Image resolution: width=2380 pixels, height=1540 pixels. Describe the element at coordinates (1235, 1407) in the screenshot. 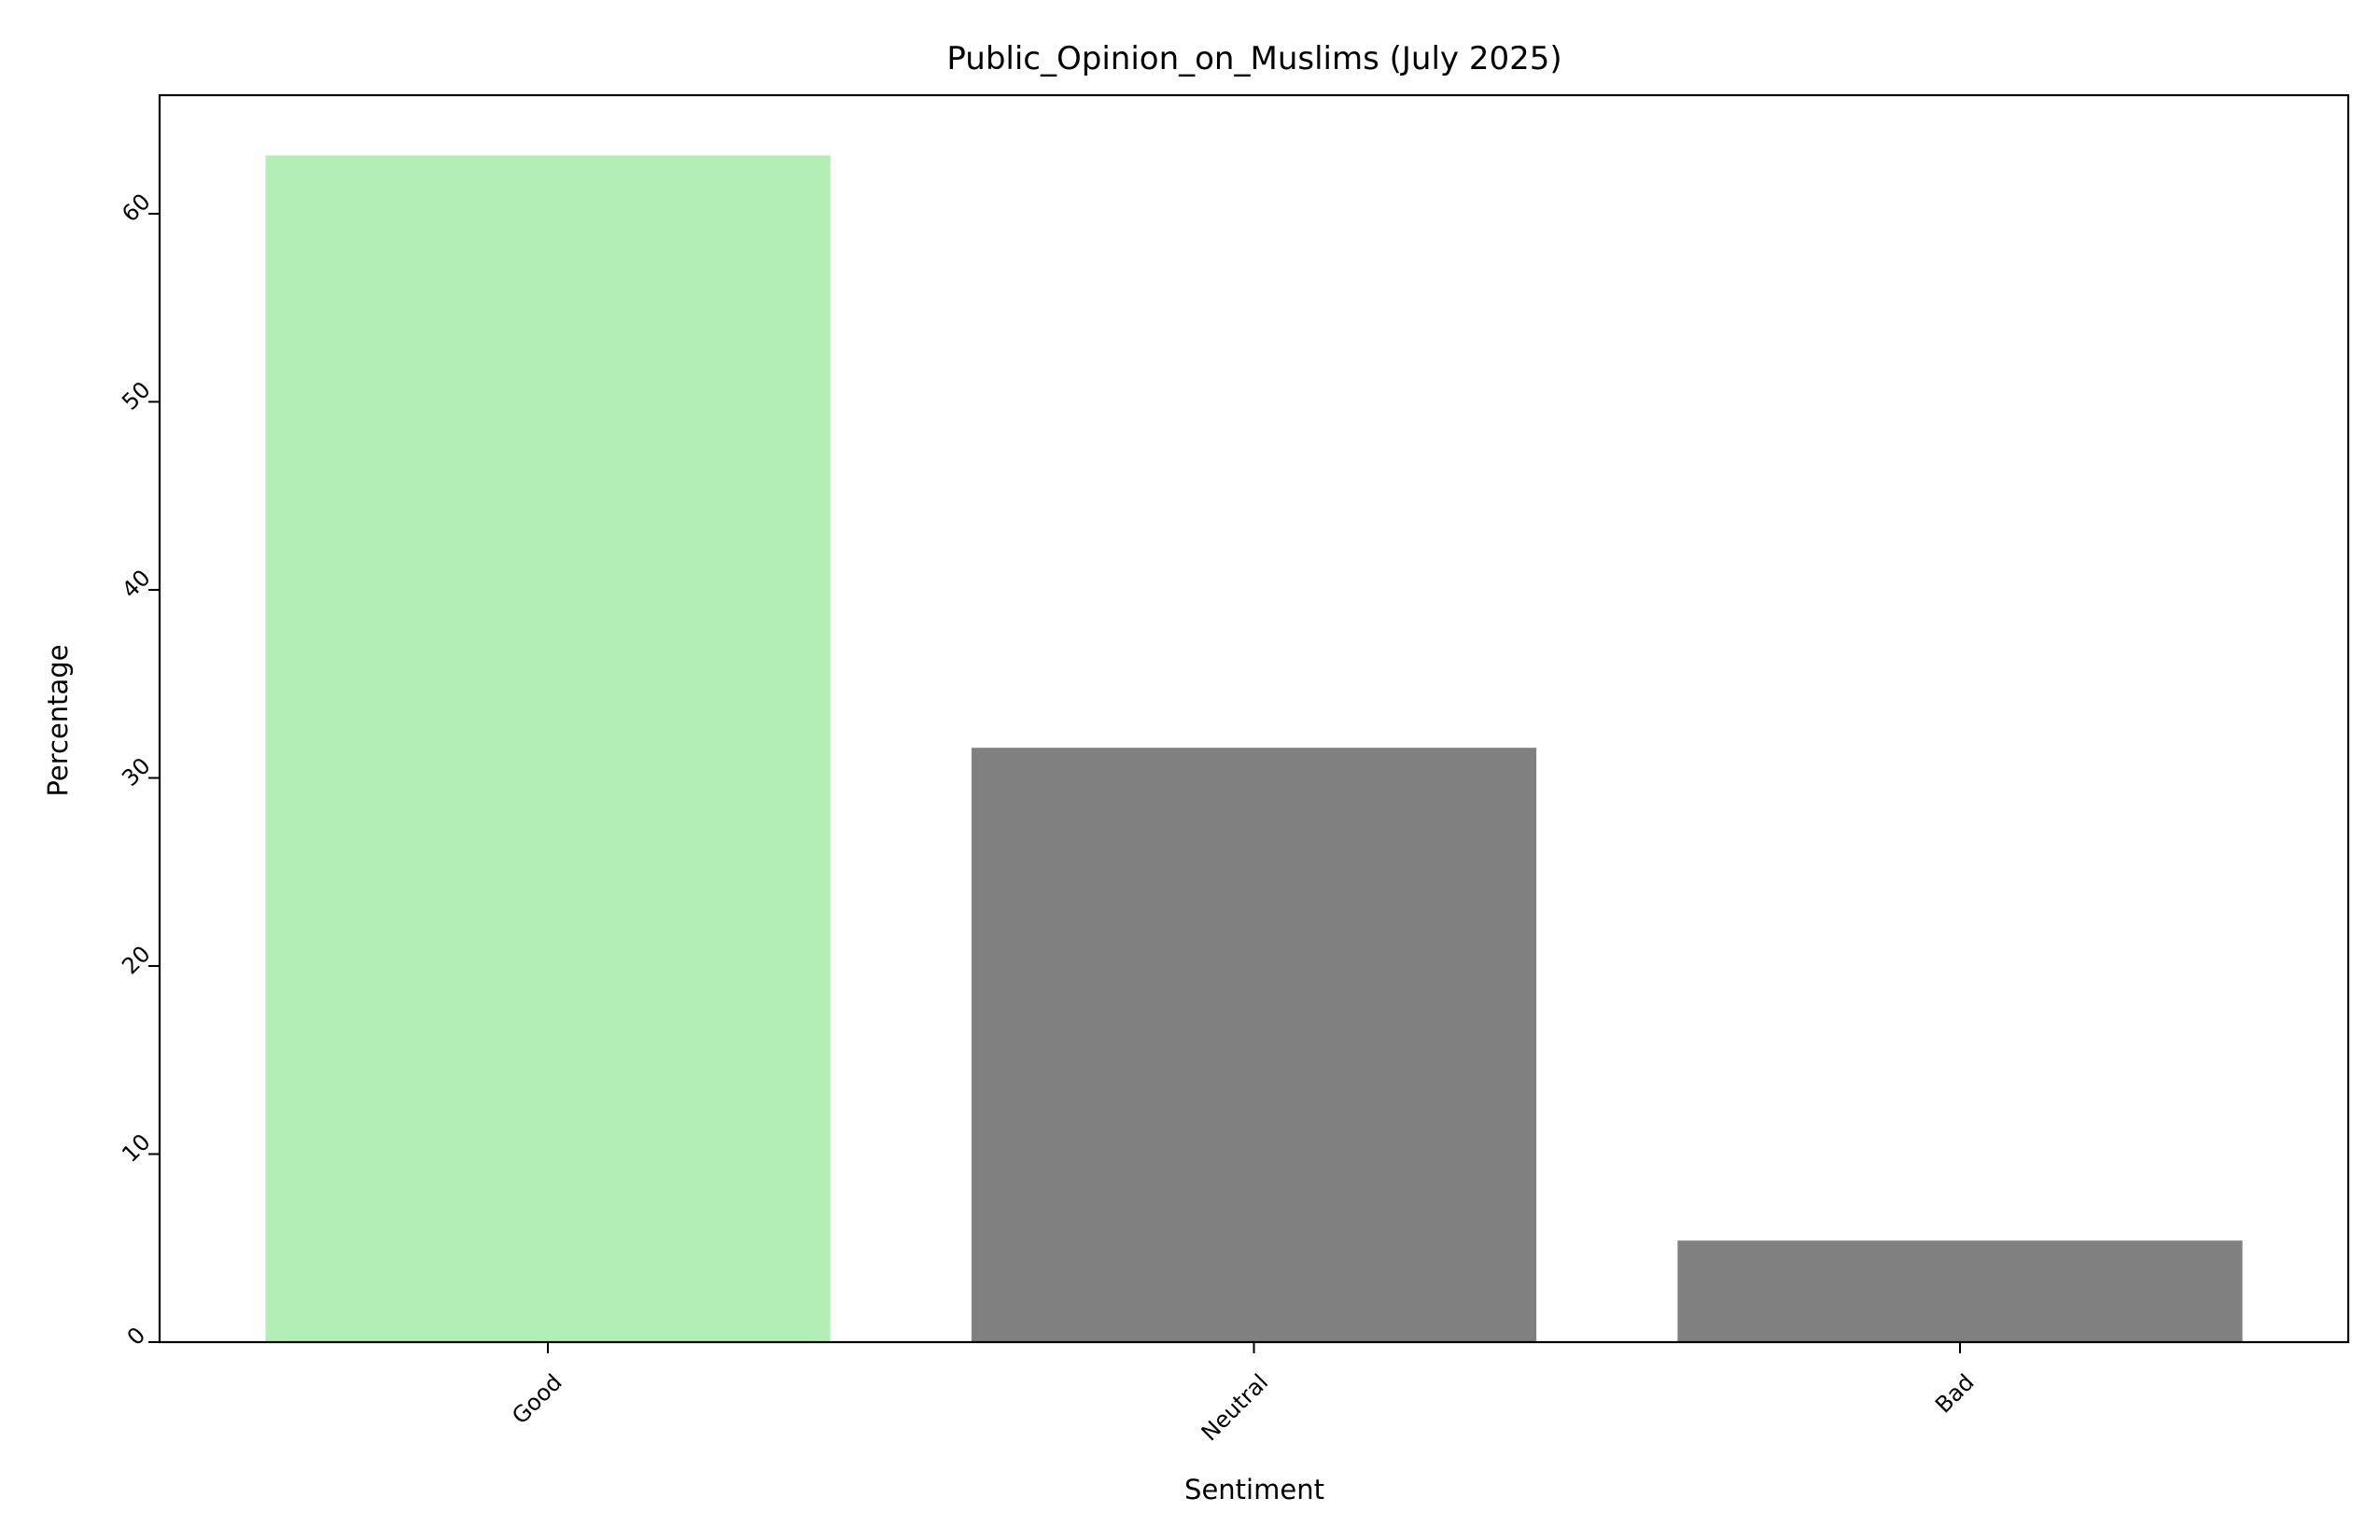

I see `x-tick-label-neutral: Neutral` at that location.